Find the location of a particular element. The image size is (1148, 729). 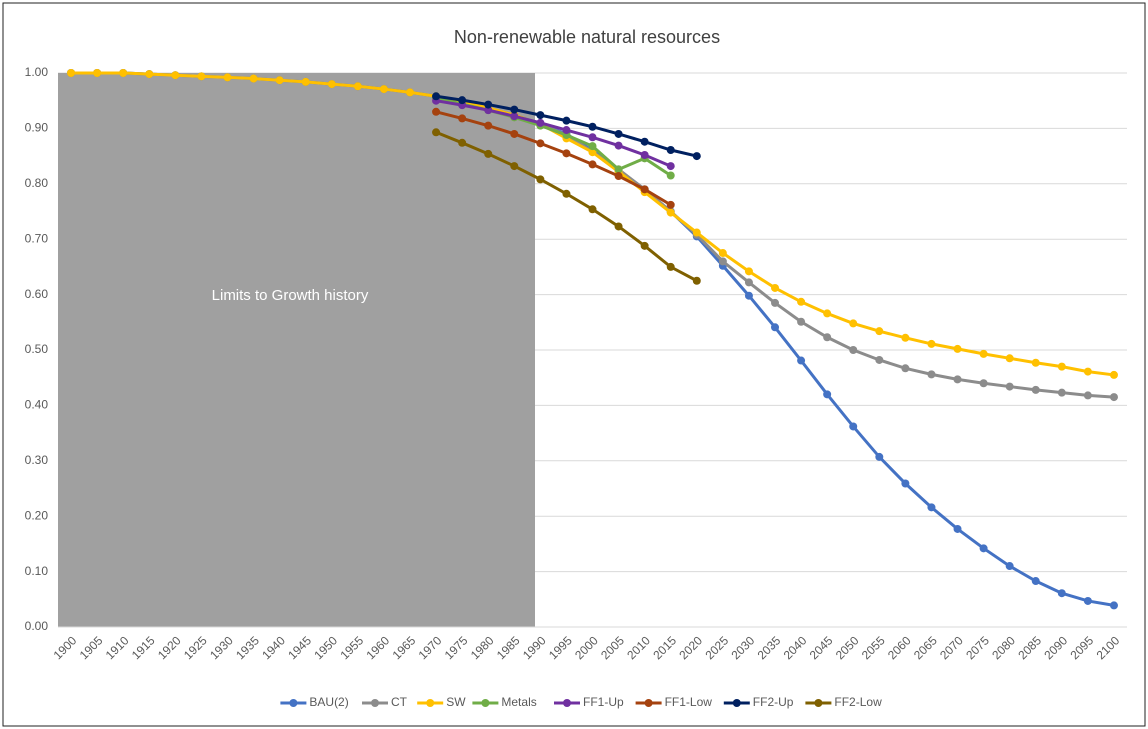

annotation: Limits to Growth history is located at coordinates (290, 295).